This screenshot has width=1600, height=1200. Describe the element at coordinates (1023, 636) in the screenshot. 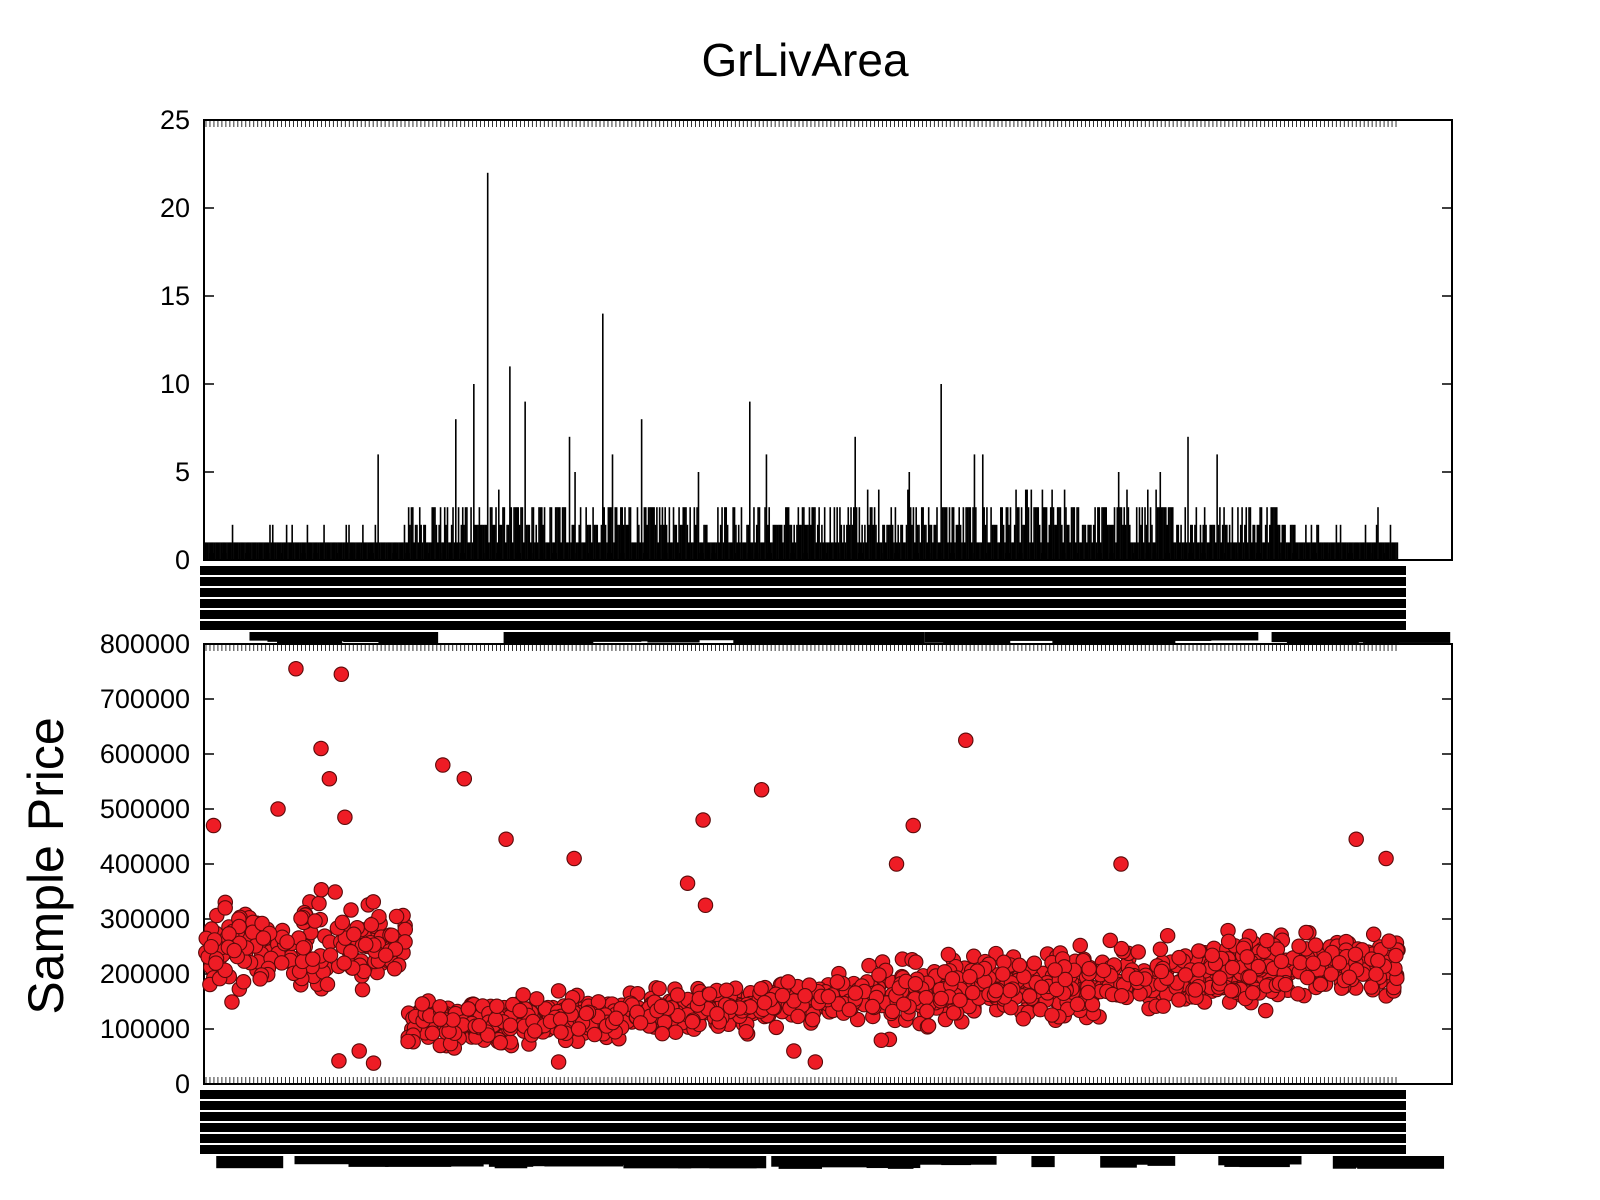

I see `bar-xtick-label-tail` at that location.